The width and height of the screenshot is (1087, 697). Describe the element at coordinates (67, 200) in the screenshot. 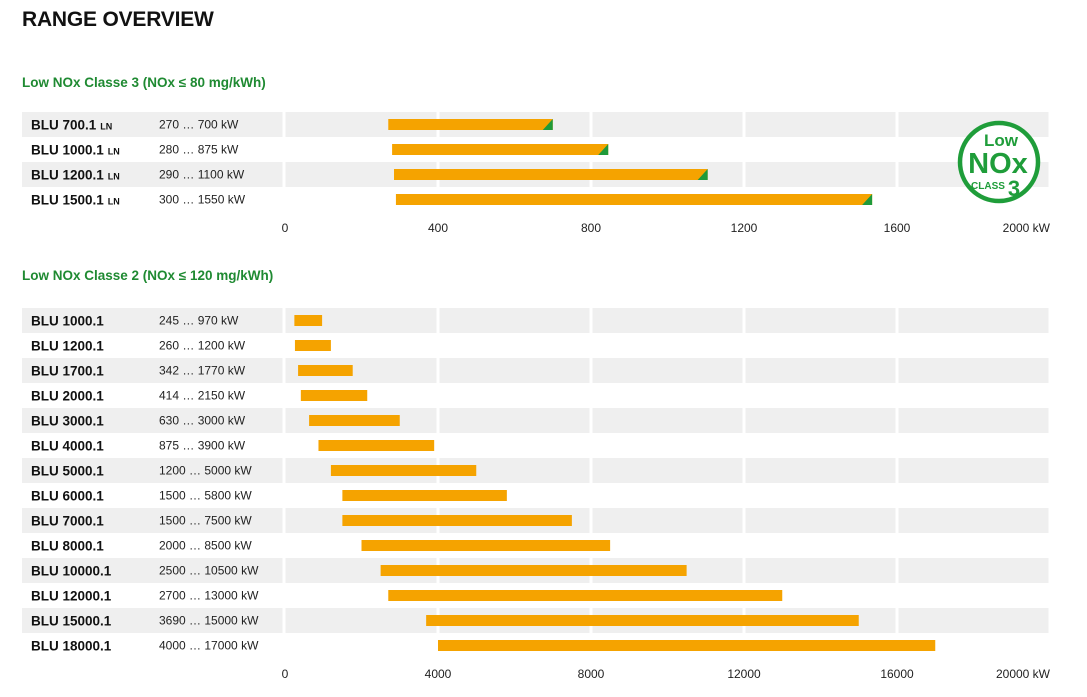

I see `model-name: BLU 1500.1` at that location.